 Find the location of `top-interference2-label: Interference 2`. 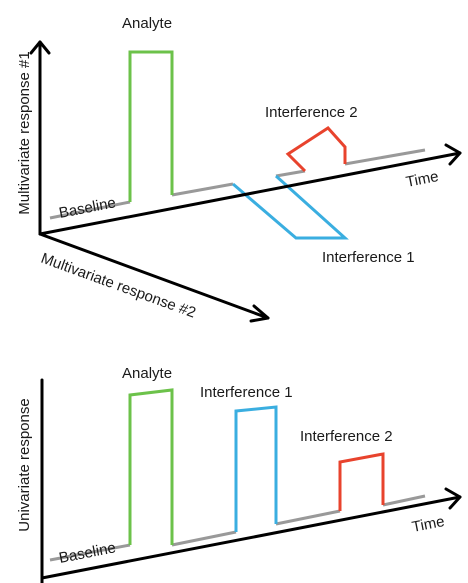

top-interference2-label: Interference 2 is located at coordinates (311, 112).